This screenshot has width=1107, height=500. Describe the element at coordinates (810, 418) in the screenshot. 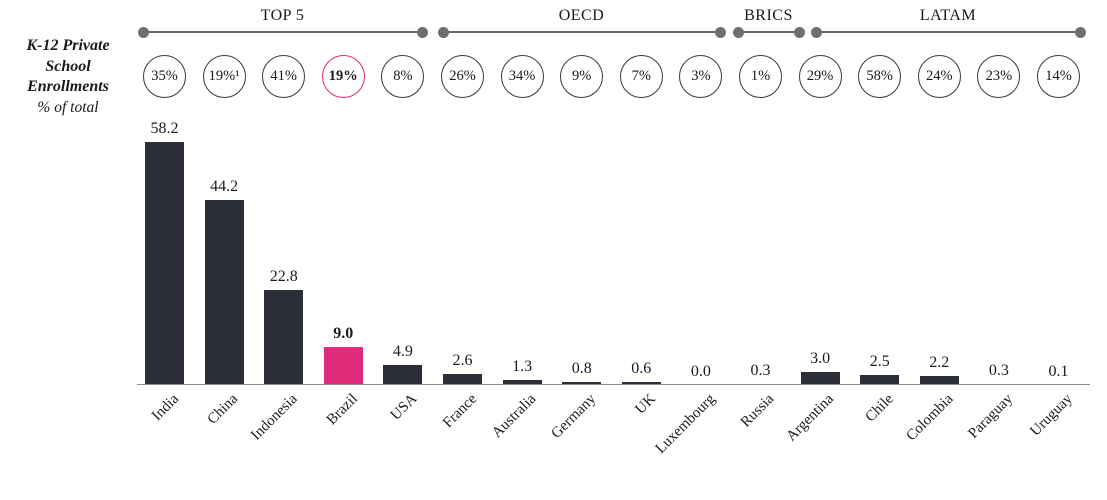

I see `x-axis-label: Argentina` at that location.